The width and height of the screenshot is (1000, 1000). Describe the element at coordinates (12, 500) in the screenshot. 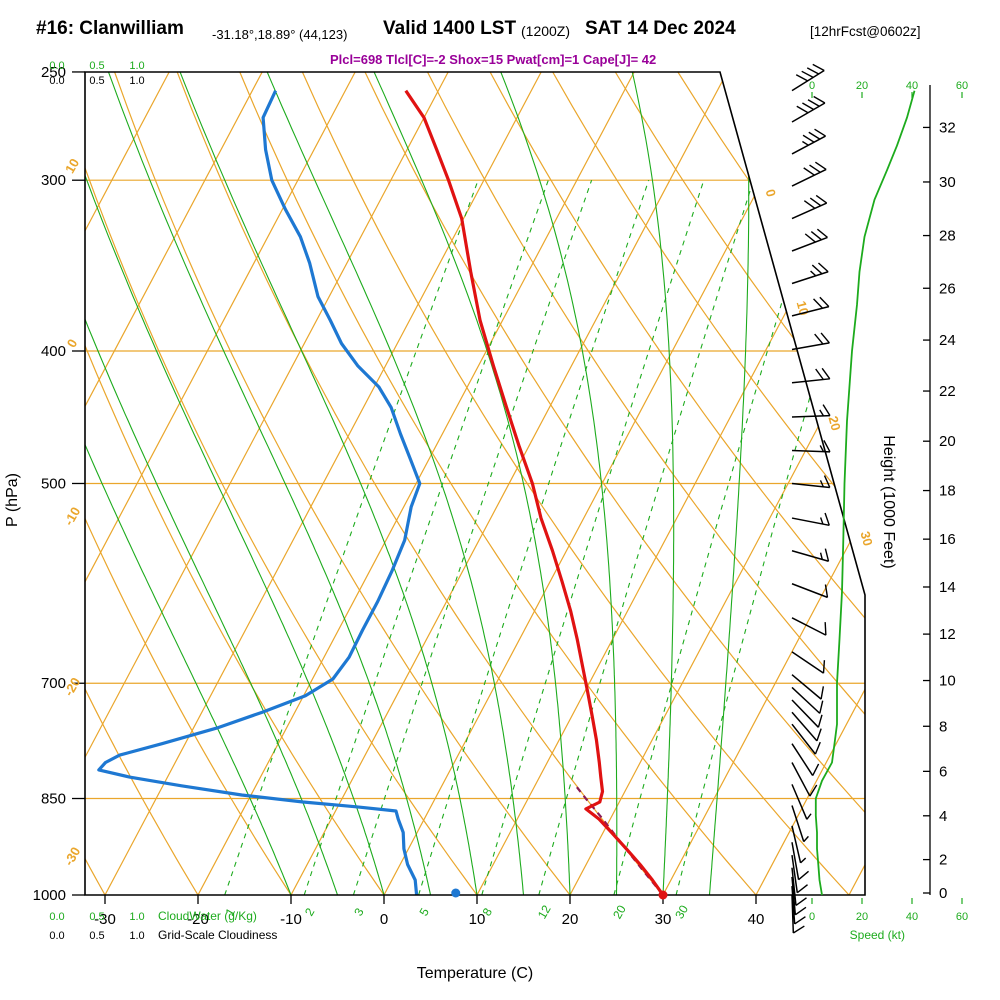

I see `svg-text: P (hPa)` at that location.